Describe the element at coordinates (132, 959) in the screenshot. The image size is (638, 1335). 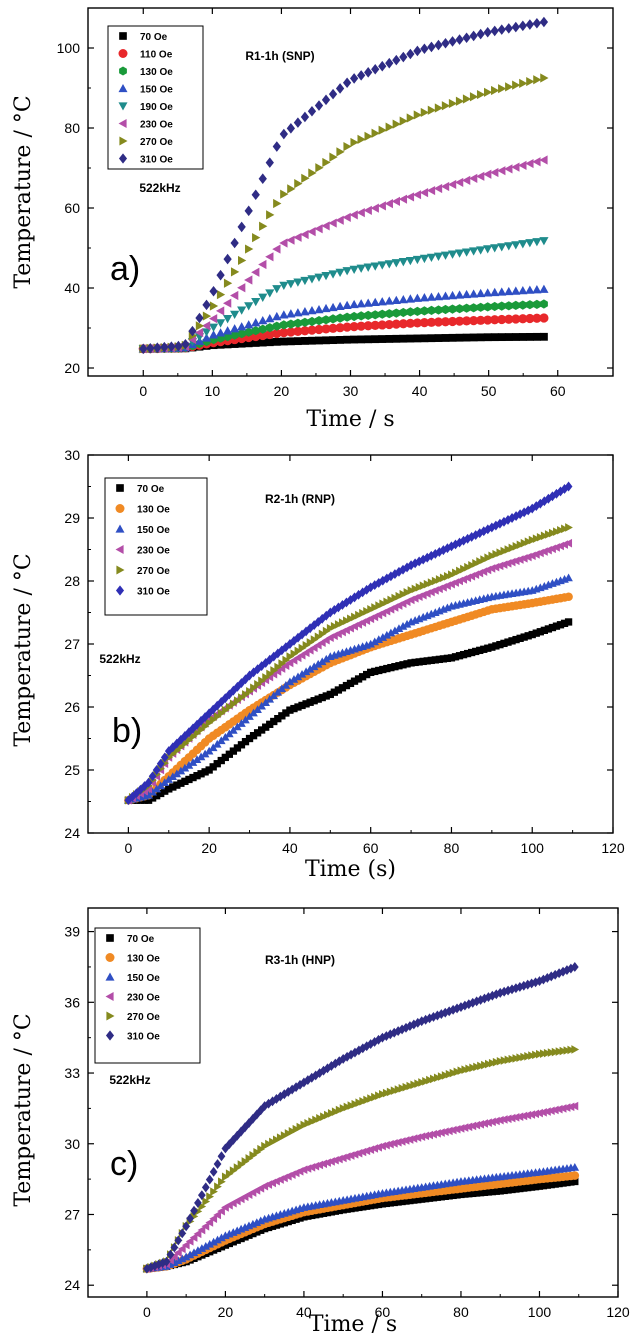
I see `legend-item: 130 Oe` at that location.